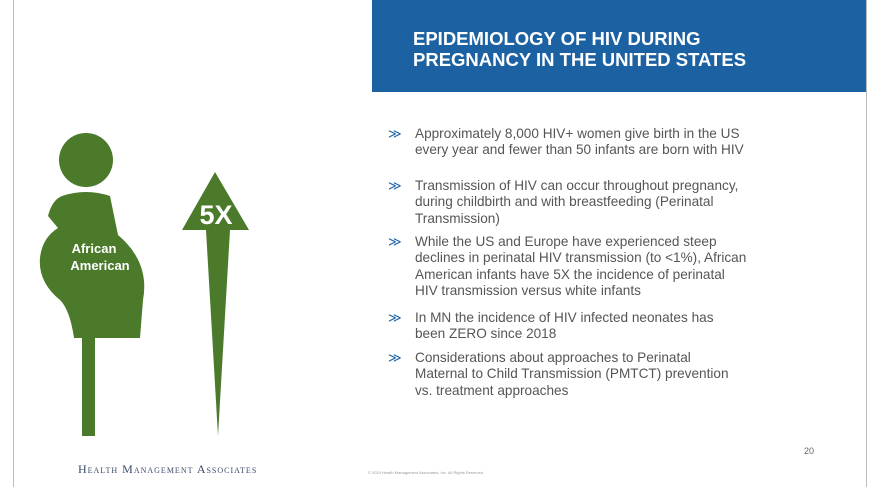 Image resolution: width=879 pixels, height=487 pixels. What do you see at coordinates (215, 215) in the screenshot?
I see `arrow-label: 5X` at bounding box center [215, 215].